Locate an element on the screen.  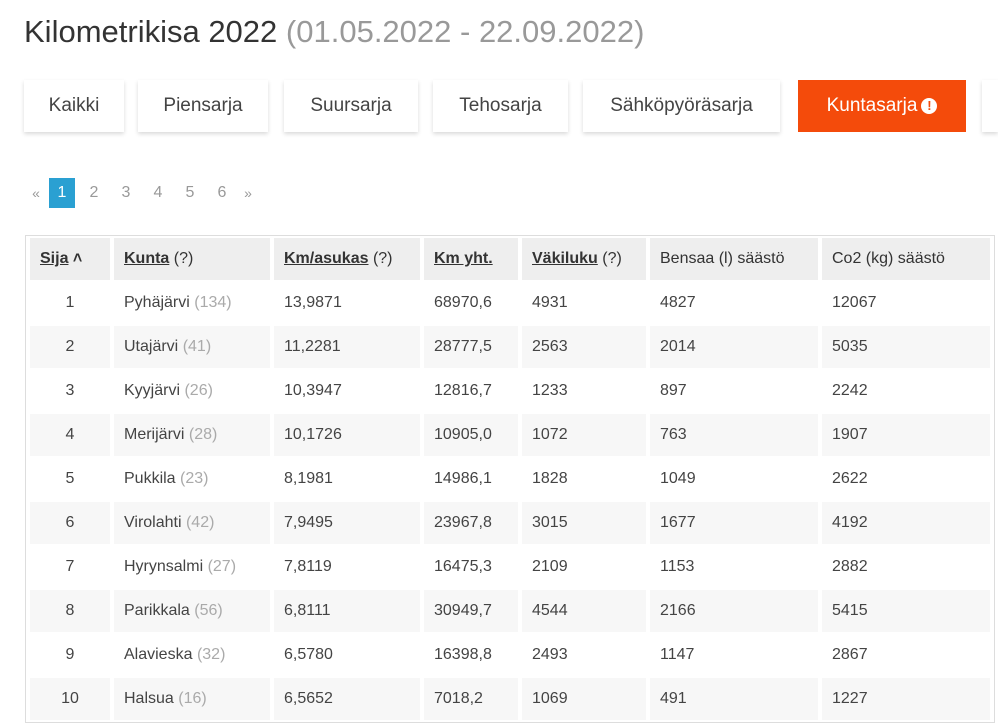
km-yht-cell: 30949,7 is located at coordinates (471, 611).